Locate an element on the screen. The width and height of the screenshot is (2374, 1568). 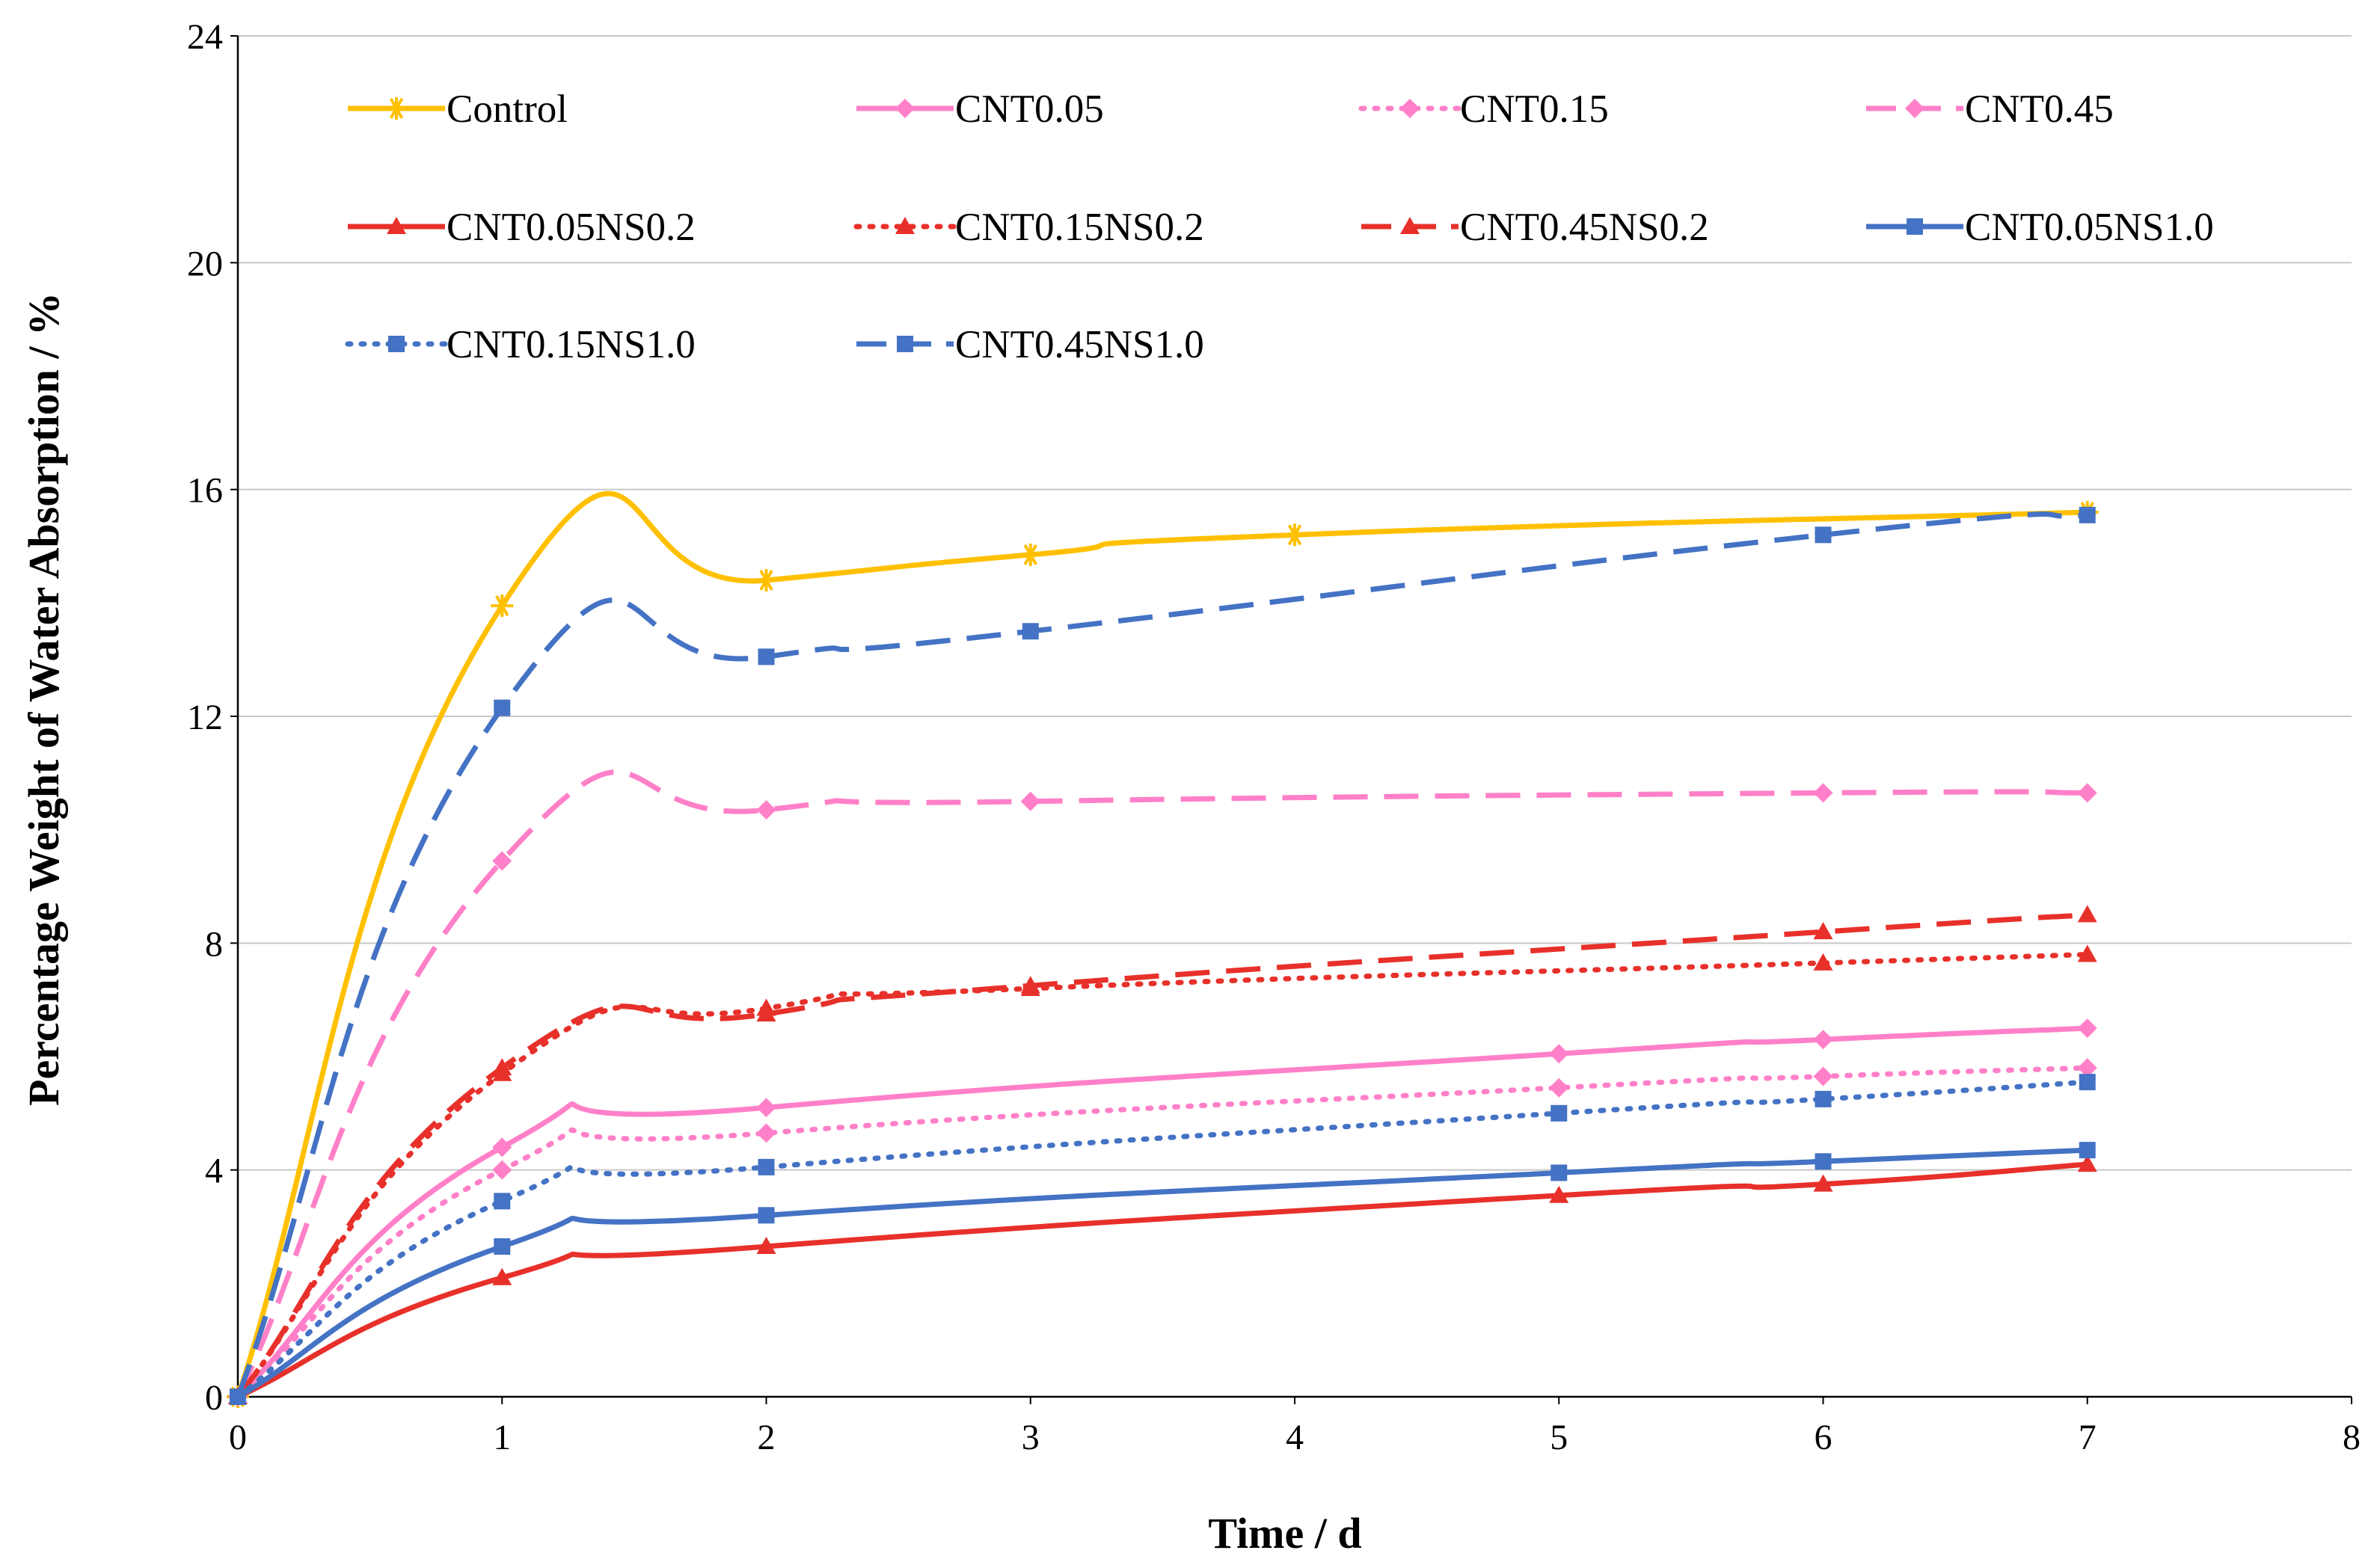
legend-item: CNT0.15NS0.2 is located at coordinates (1028, 227).